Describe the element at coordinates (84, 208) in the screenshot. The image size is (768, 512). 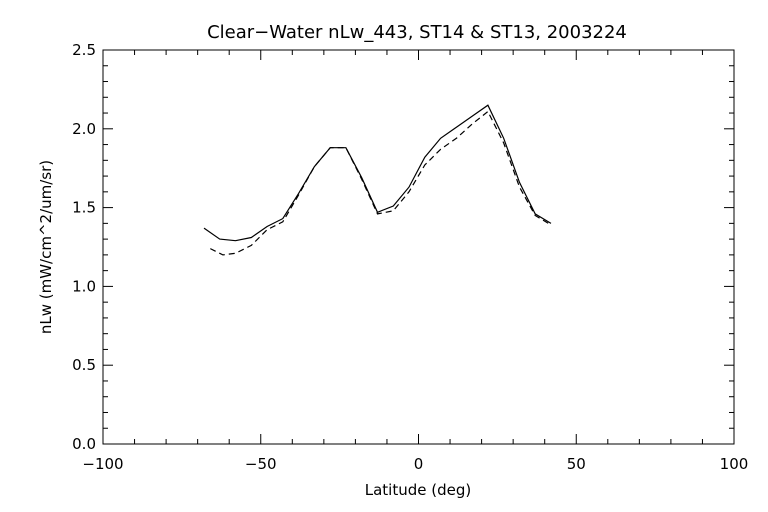
I see `y-tick-label: 1.5` at that location.